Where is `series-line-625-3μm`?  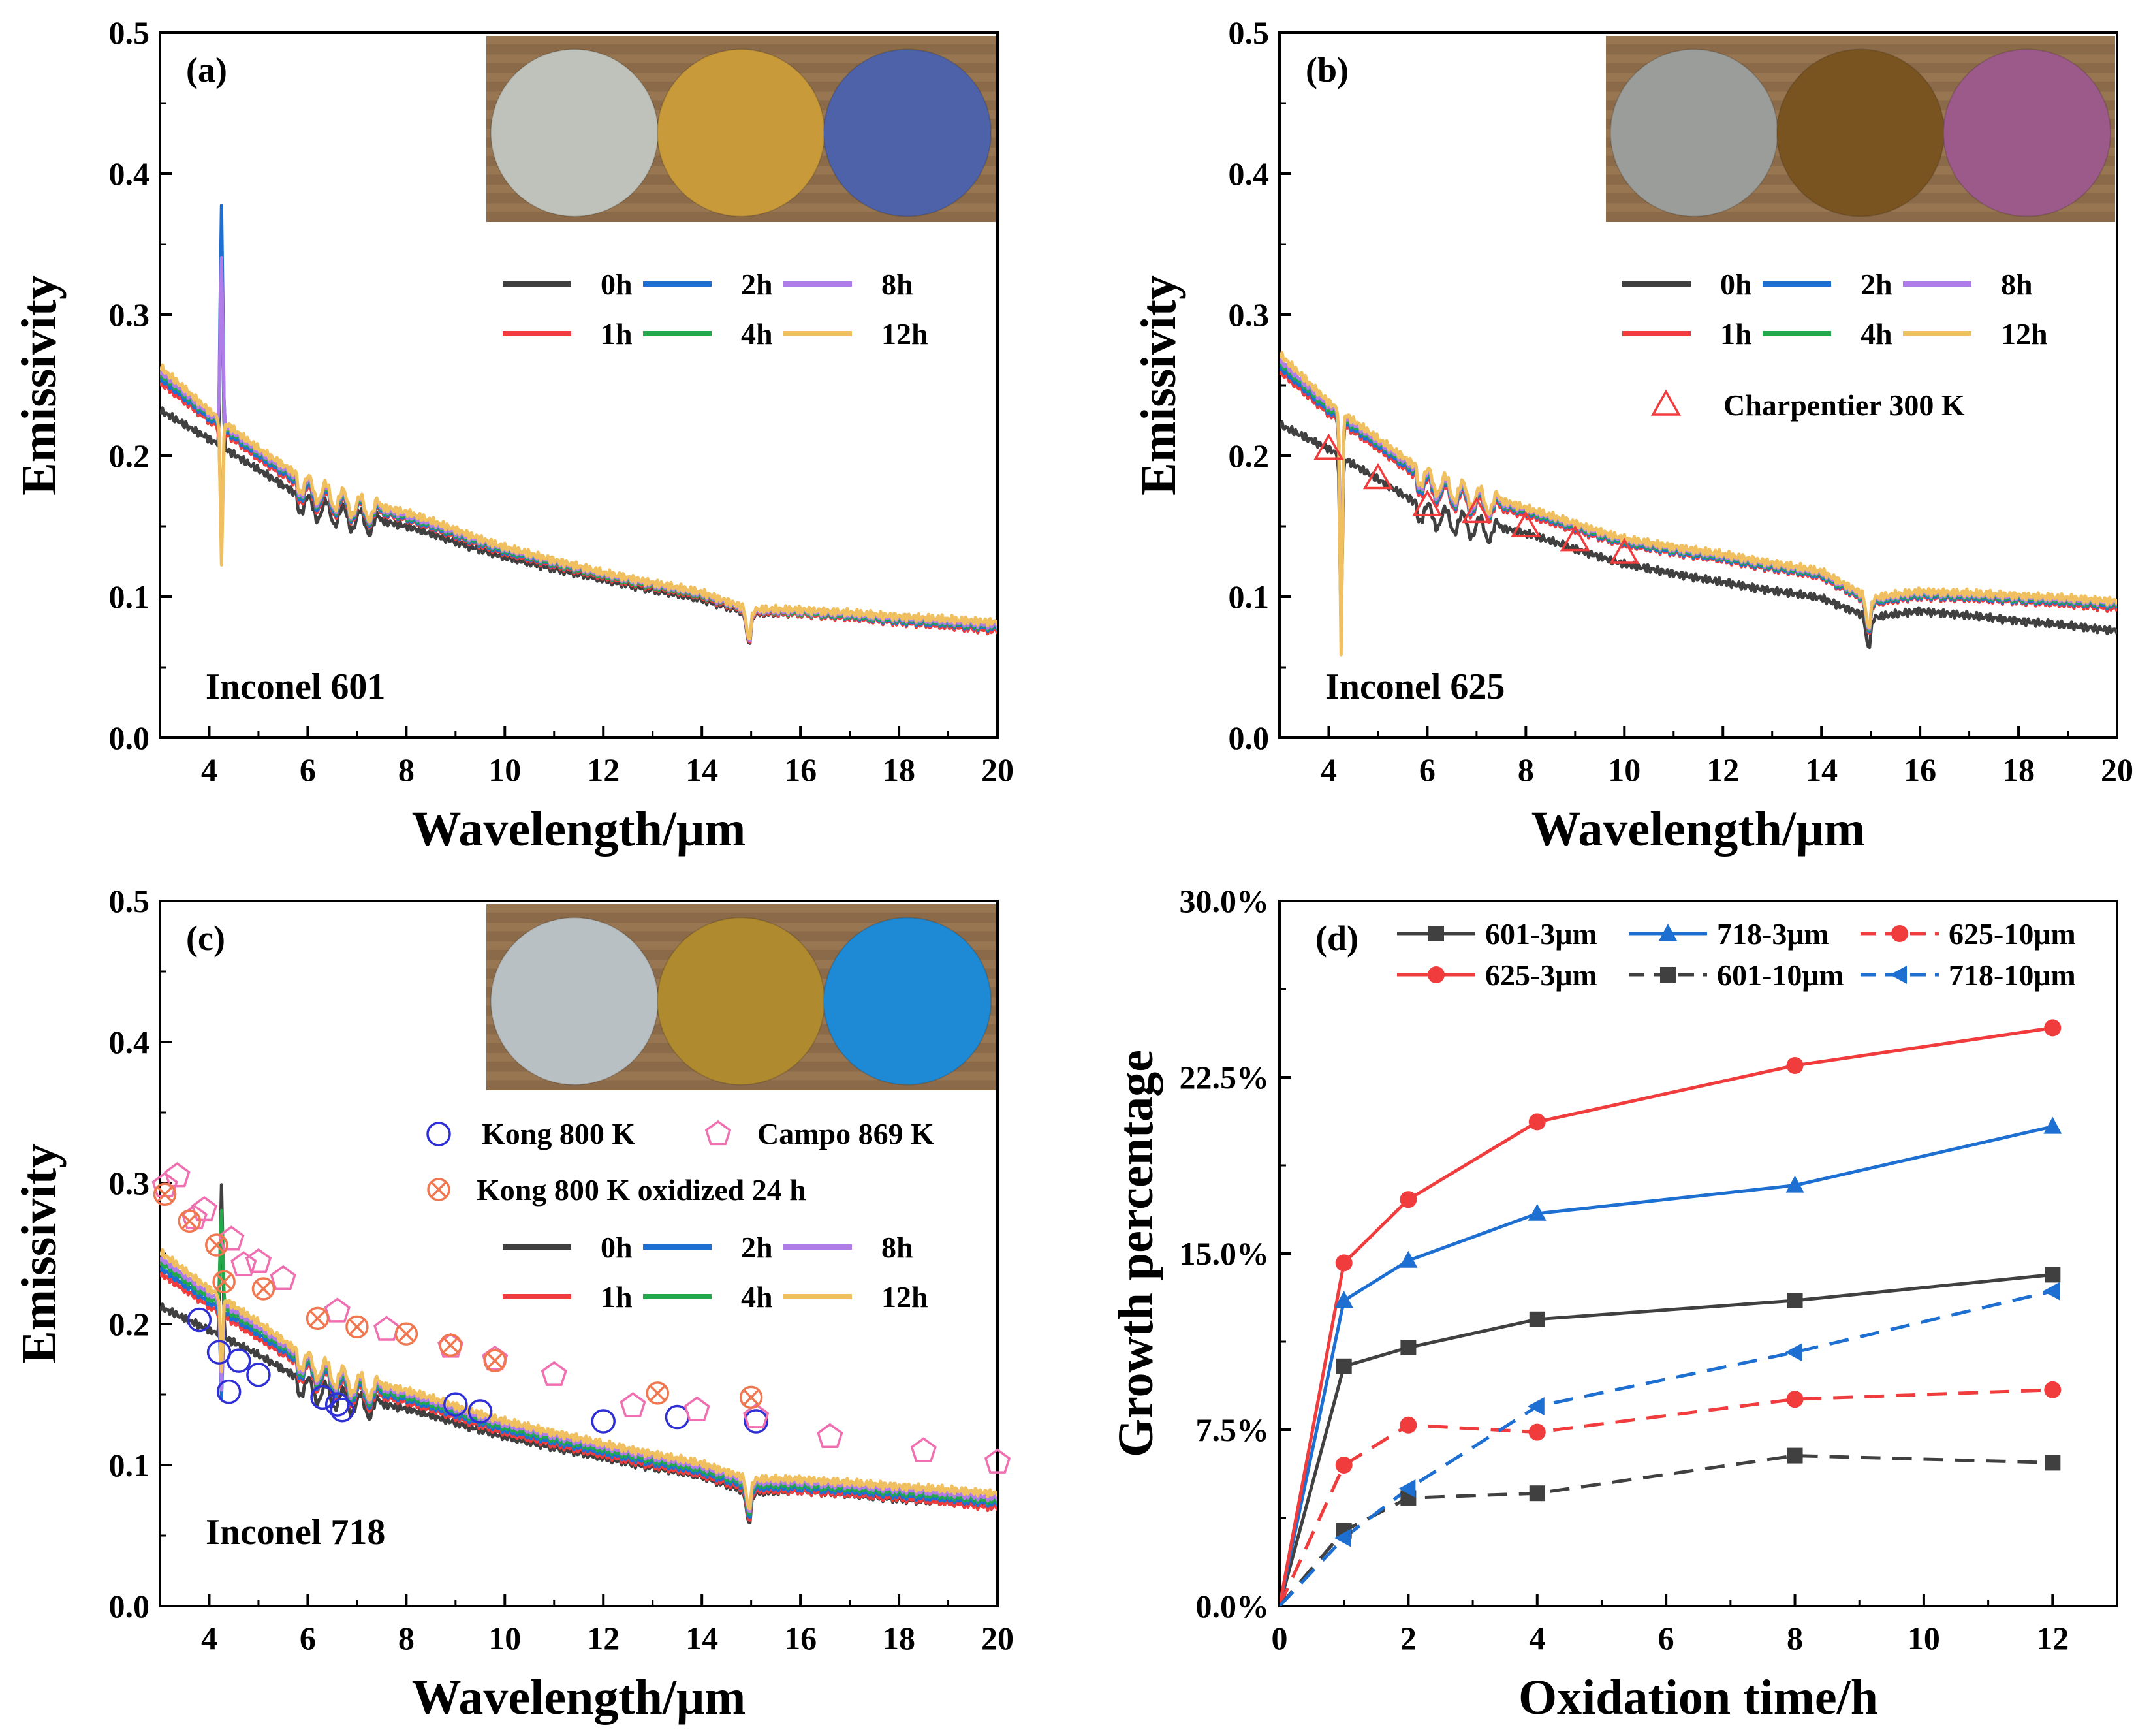 series-line-625-3μm is located at coordinates (1666, 1316).